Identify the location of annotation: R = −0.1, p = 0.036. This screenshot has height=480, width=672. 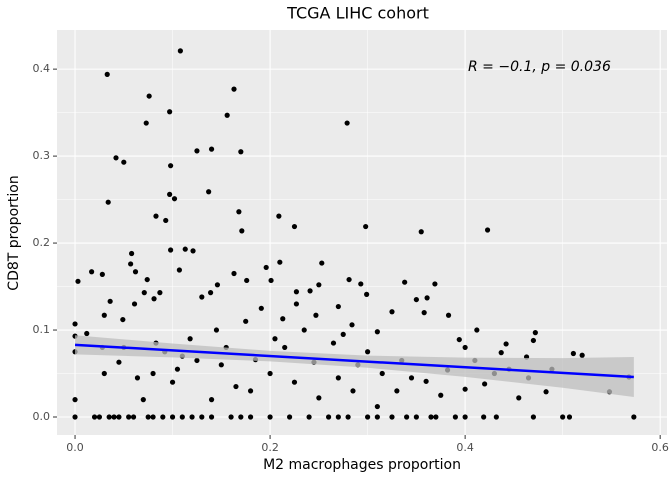
(539, 67).